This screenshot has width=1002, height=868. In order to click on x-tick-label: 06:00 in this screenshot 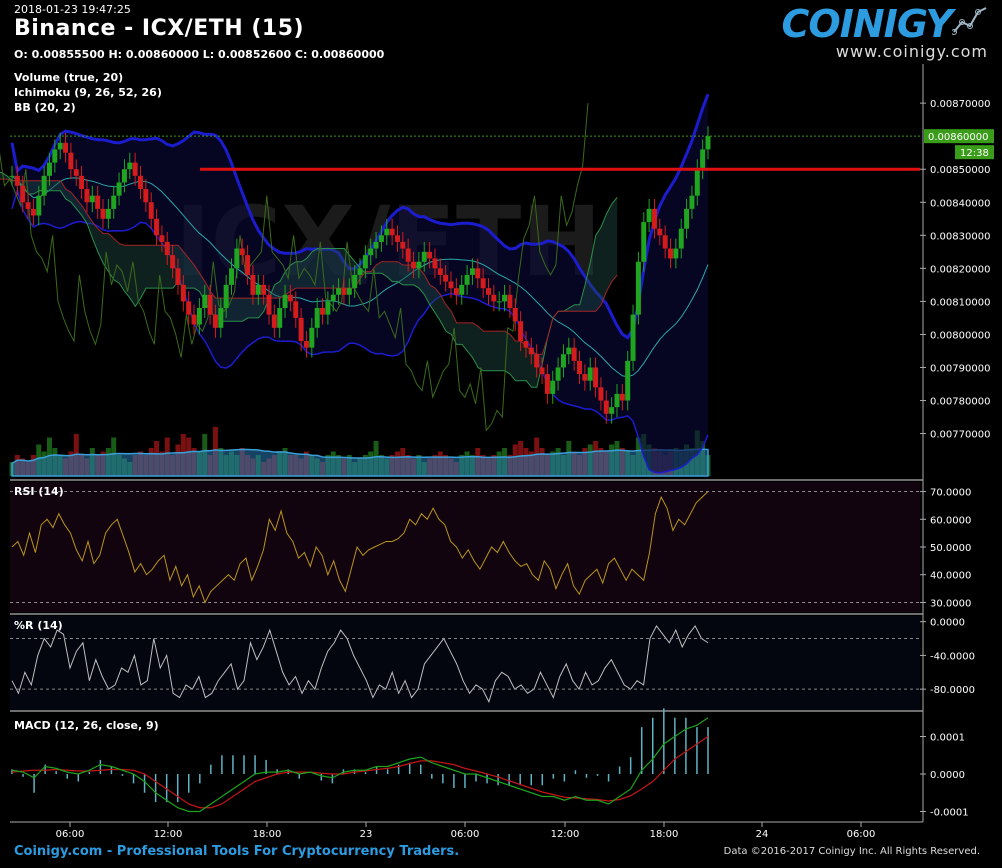, I will do `click(70, 834)`.